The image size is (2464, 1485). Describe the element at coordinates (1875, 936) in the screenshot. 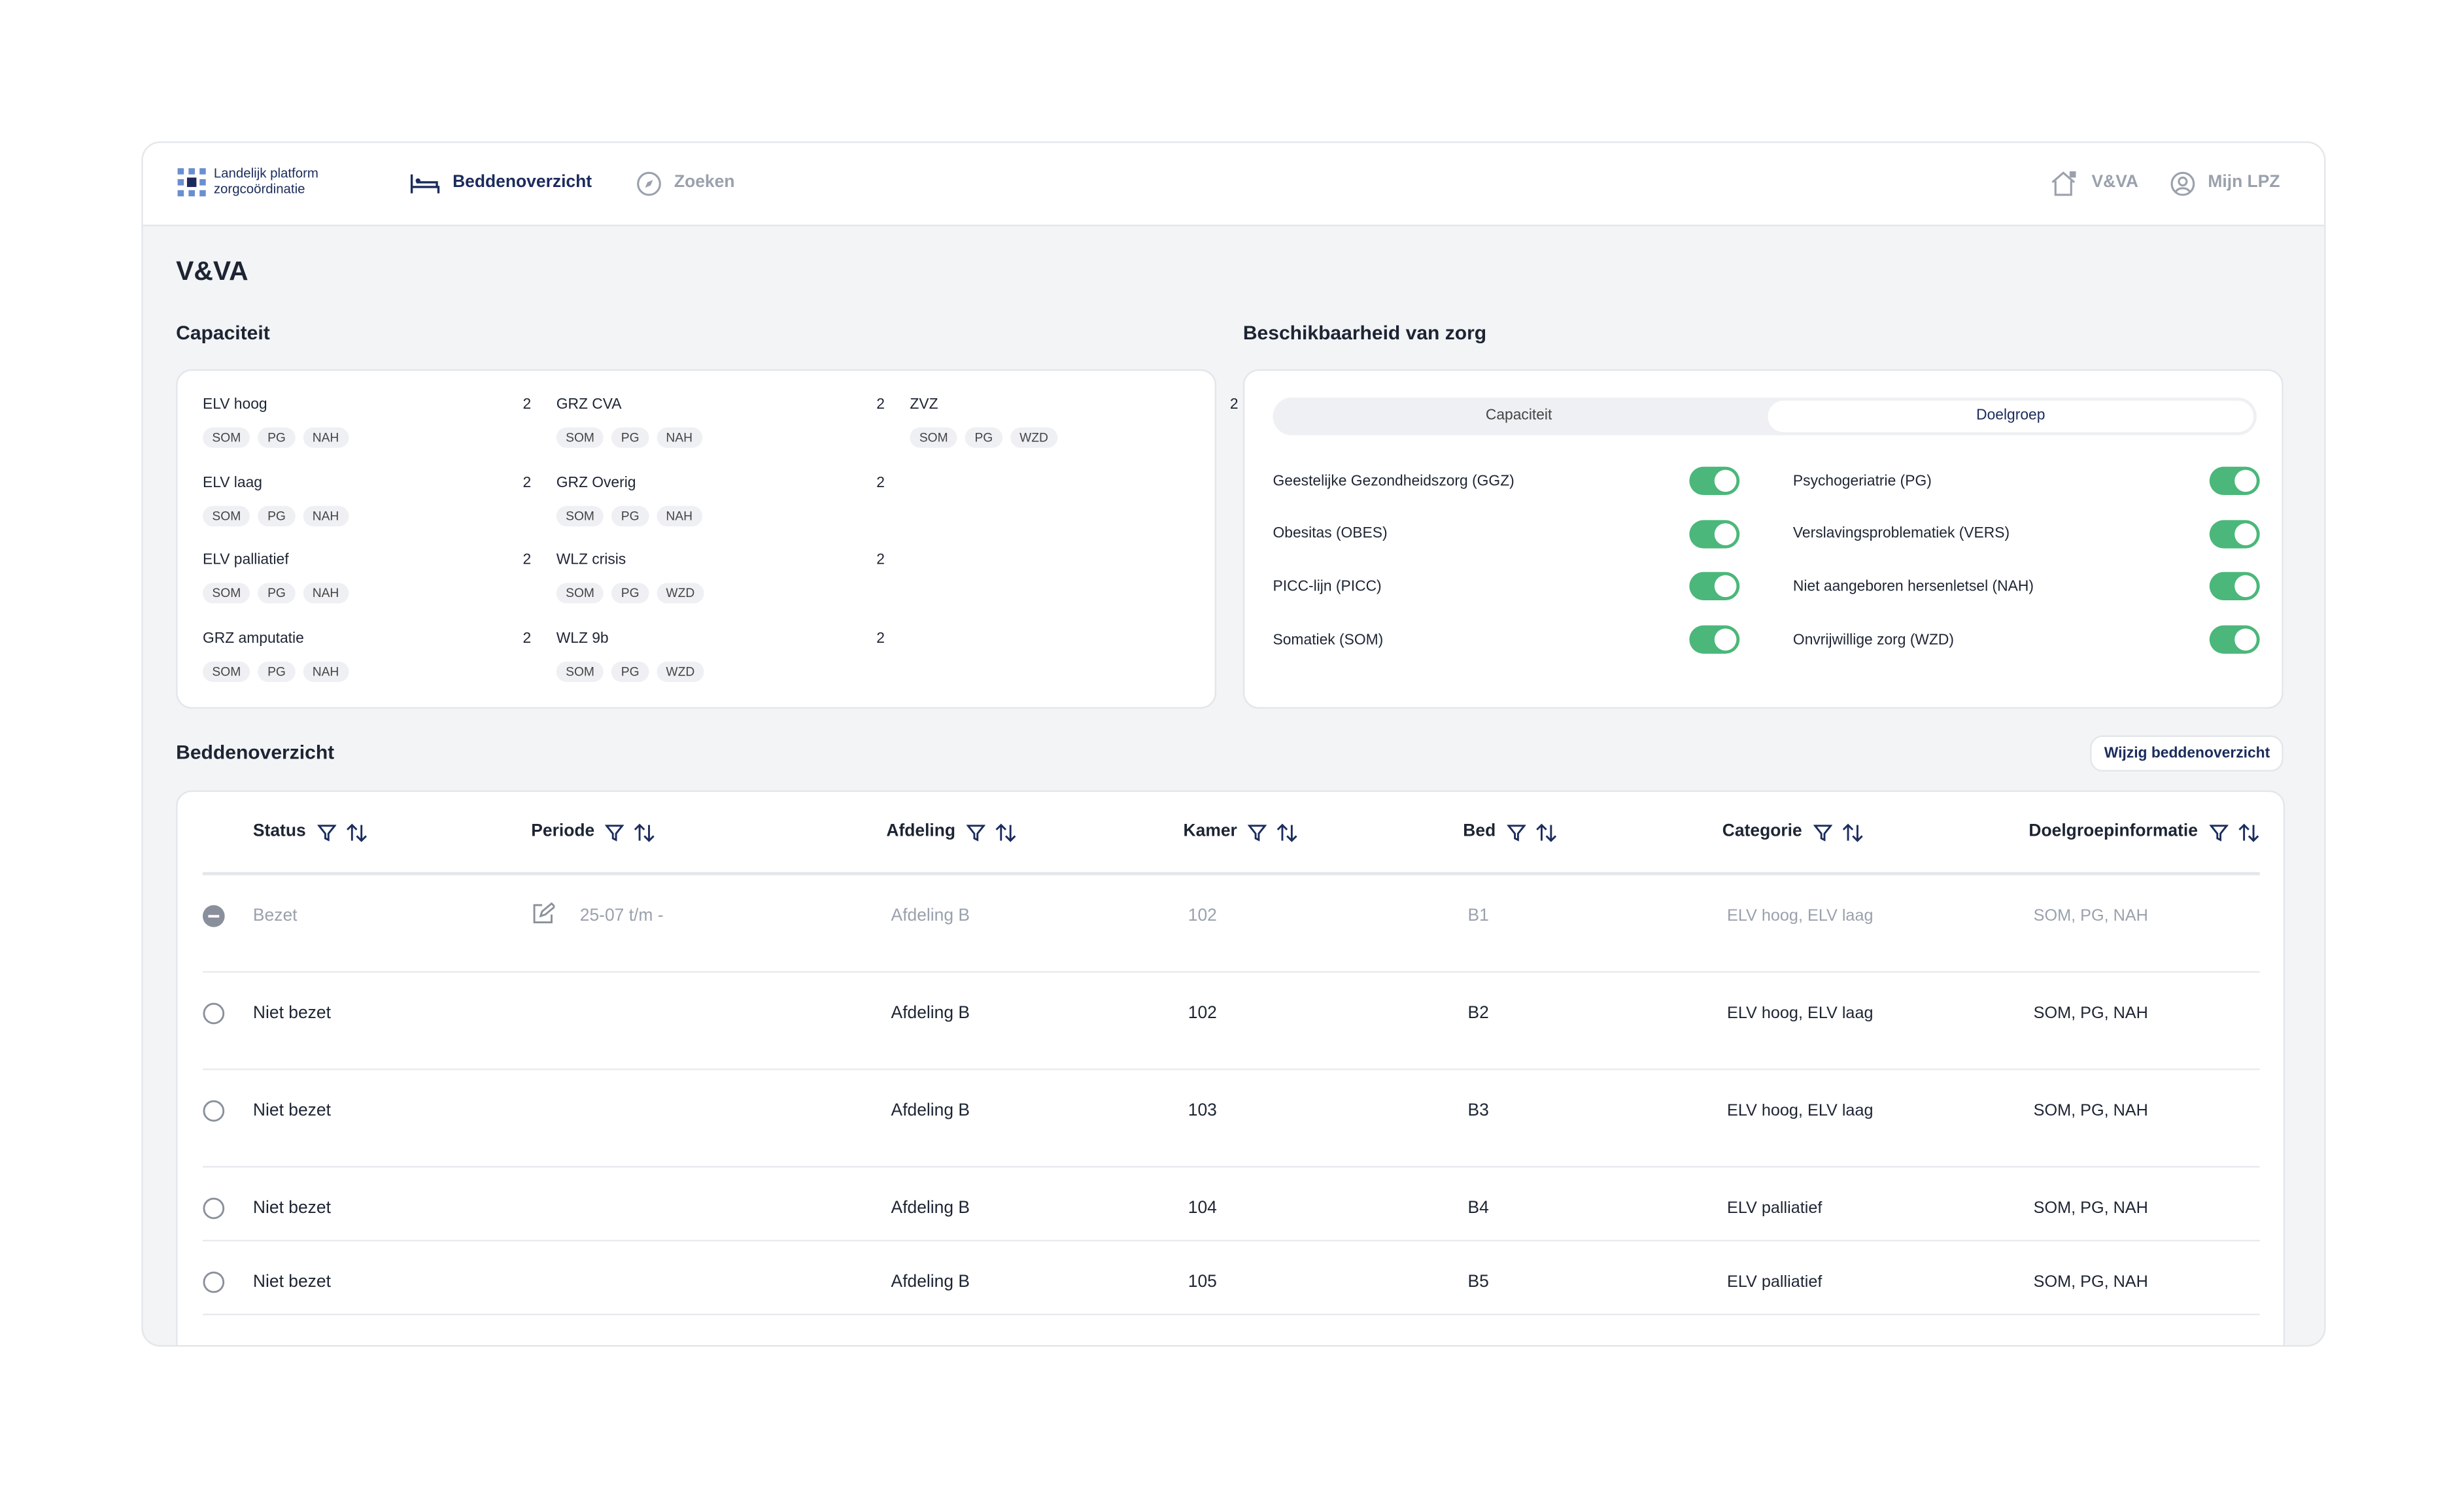

I see `cell: ELV hoog, ELV laag` at that location.